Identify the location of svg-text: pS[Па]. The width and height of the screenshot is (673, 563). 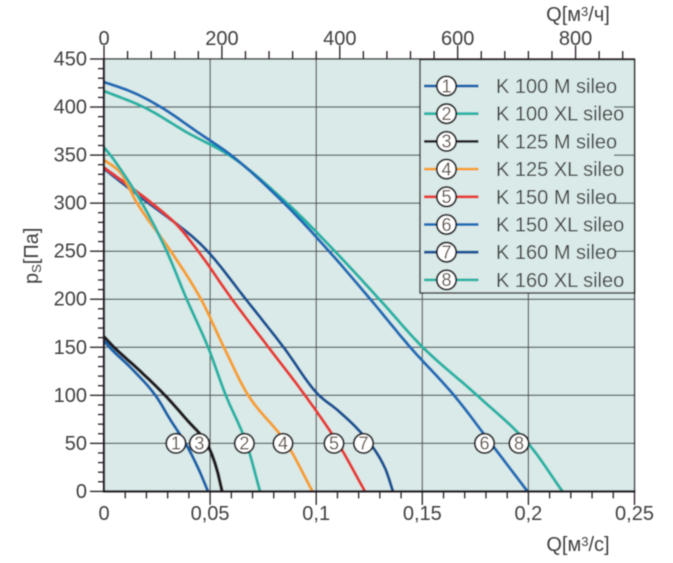
(32, 256).